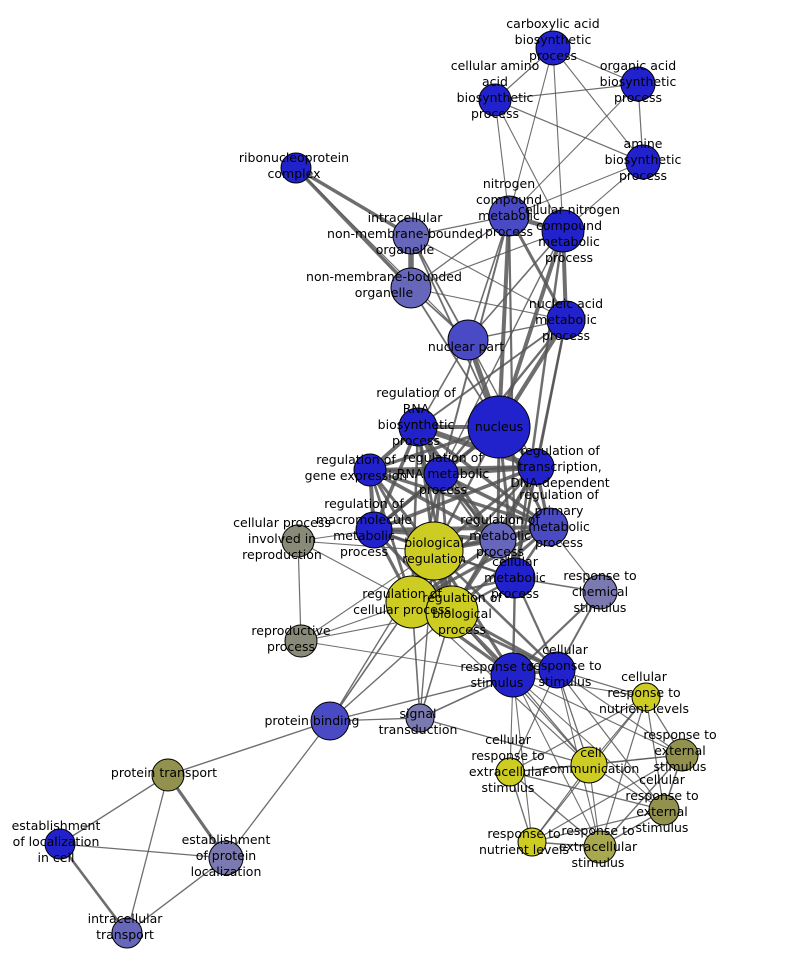  I want to click on graph-node-non-membrane-bounded-organelle, so click(411, 288).